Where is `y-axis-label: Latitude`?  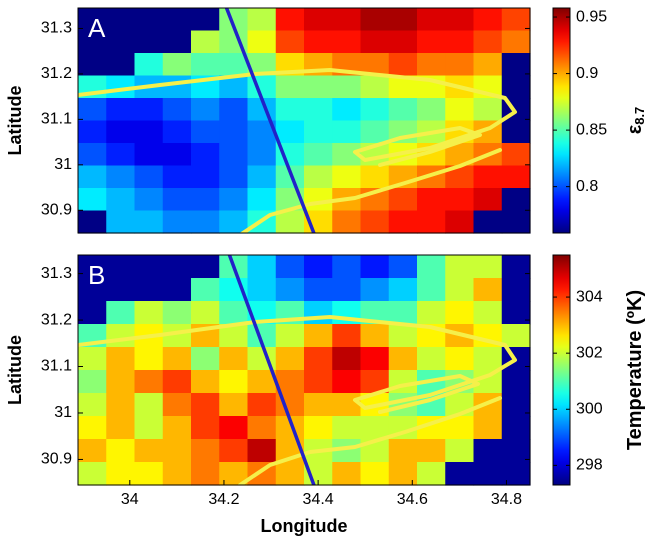 y-axis-label: Latitude is located at coordinates (15, 121).